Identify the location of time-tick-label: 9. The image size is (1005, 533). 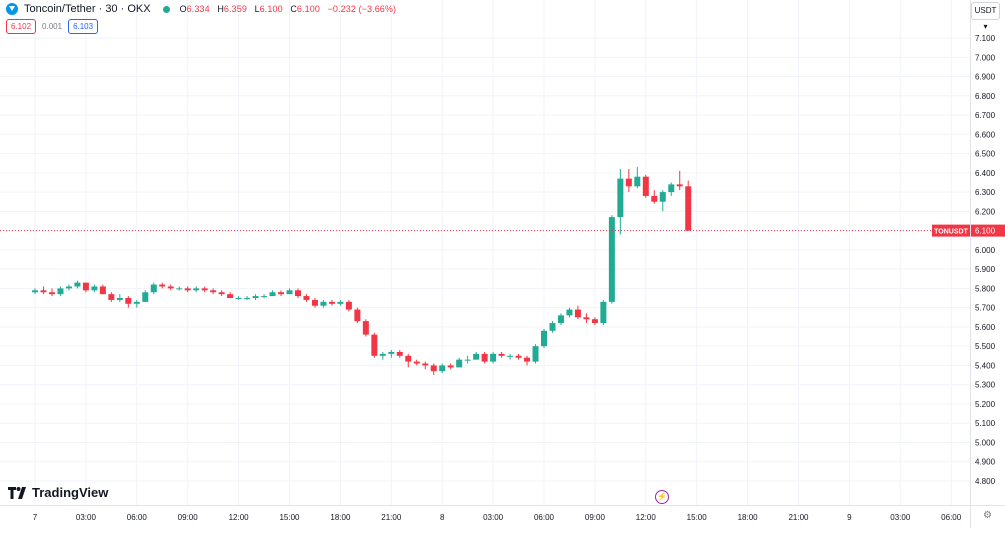
(849, 517).